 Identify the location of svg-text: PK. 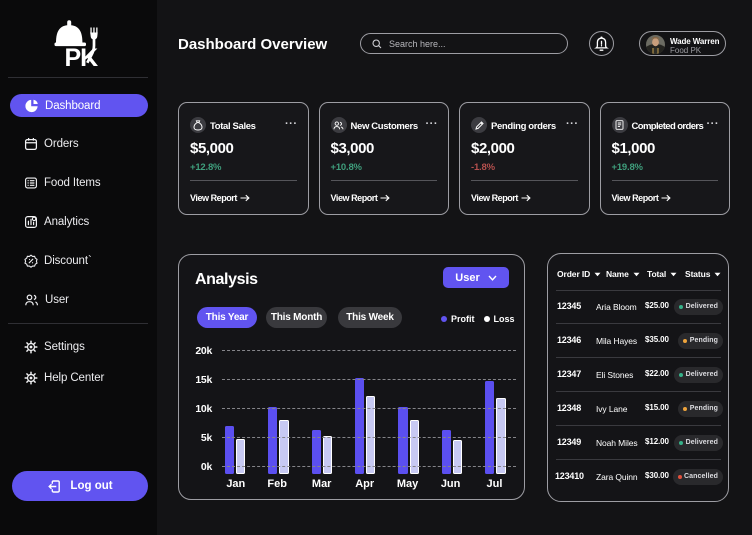
(82, 57).